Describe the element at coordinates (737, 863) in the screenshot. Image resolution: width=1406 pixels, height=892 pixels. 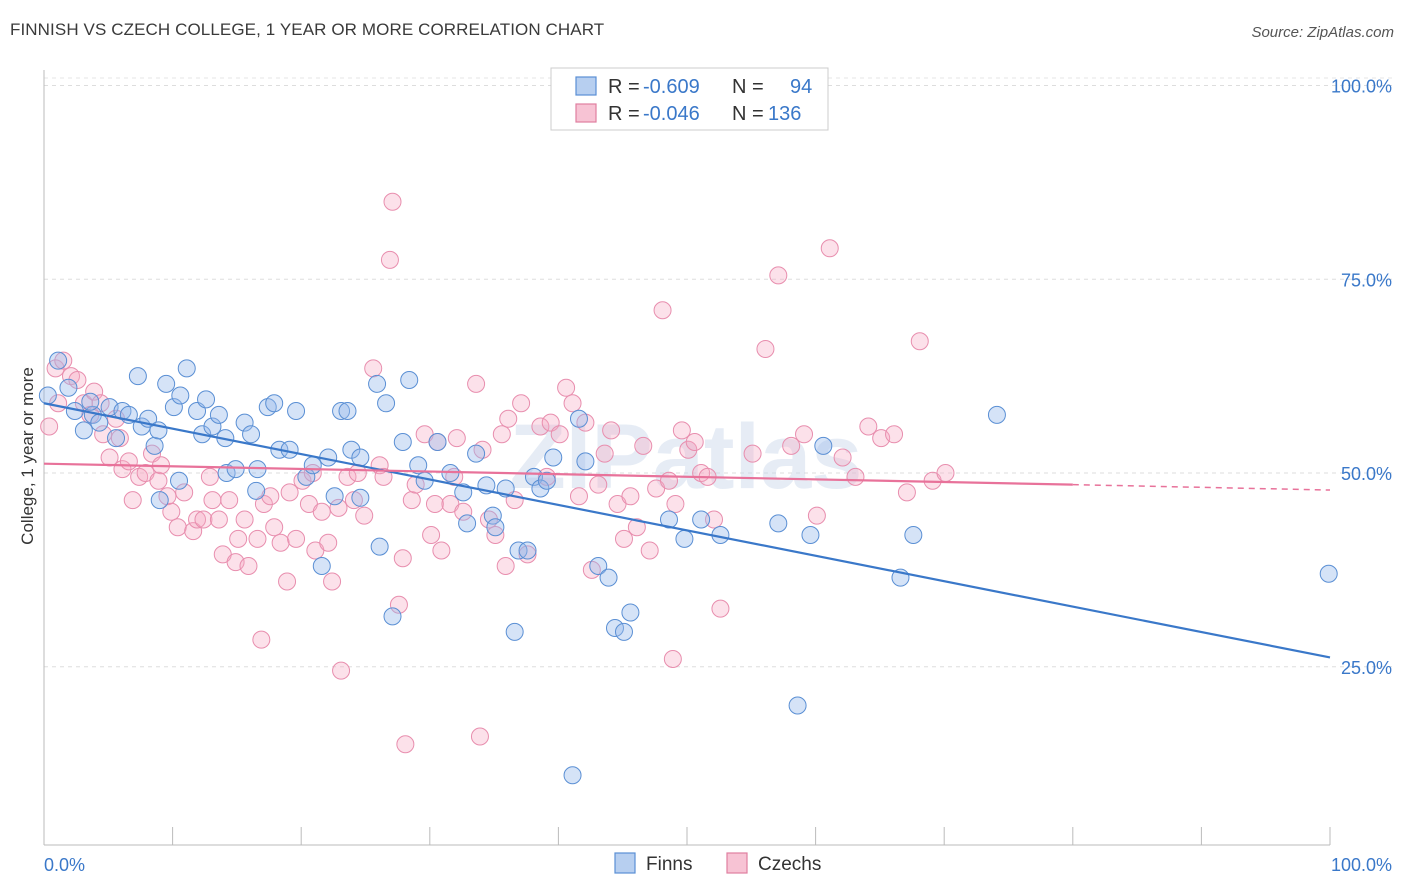
I see `czechs-bottom-swatch` at that location.